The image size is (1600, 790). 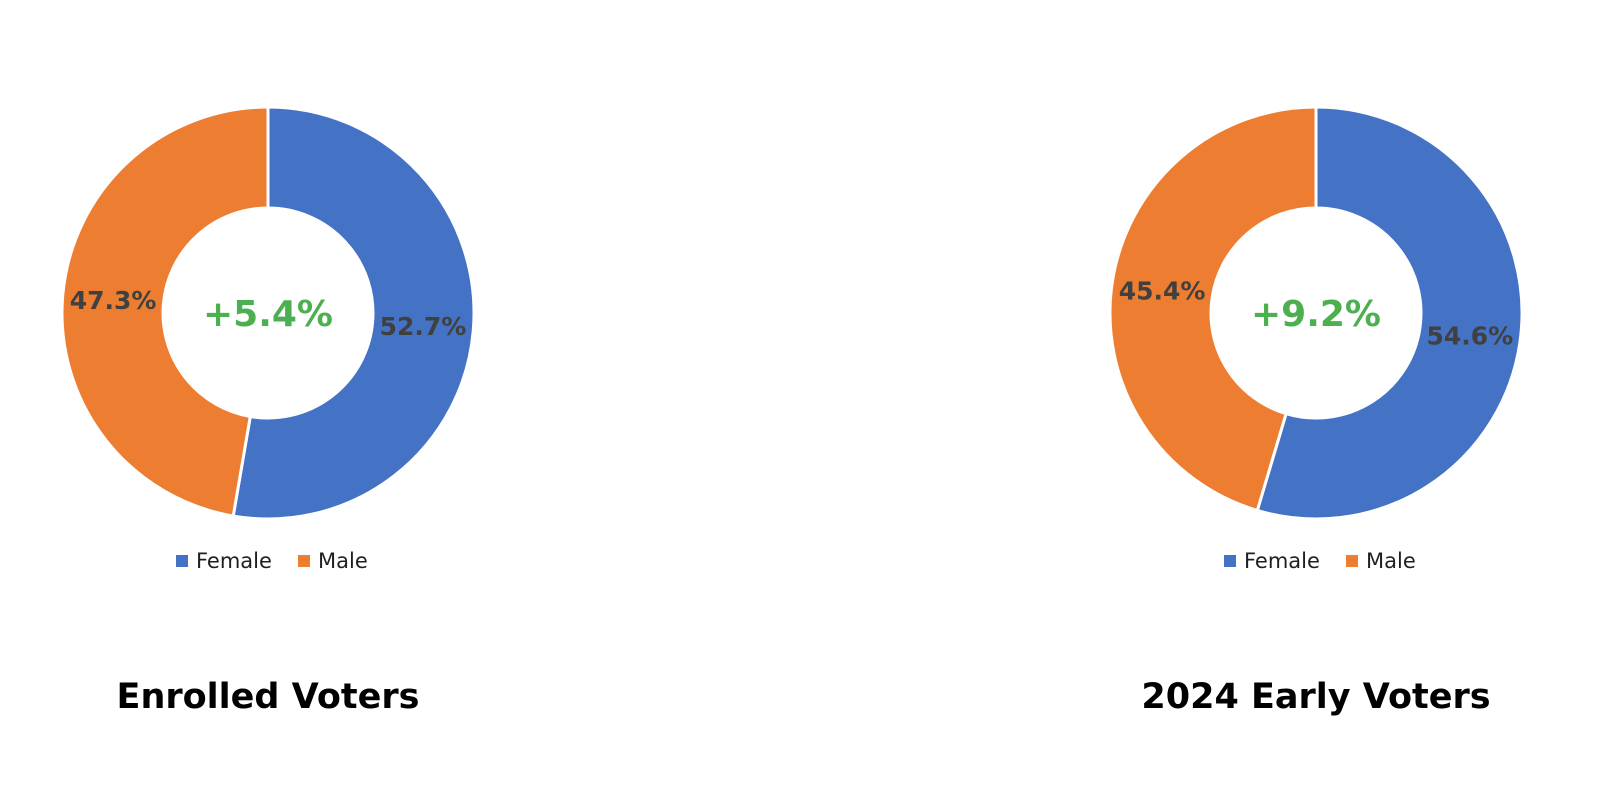 I want to click on data-label-male: 45.4%, so click(x=1162, y=291).